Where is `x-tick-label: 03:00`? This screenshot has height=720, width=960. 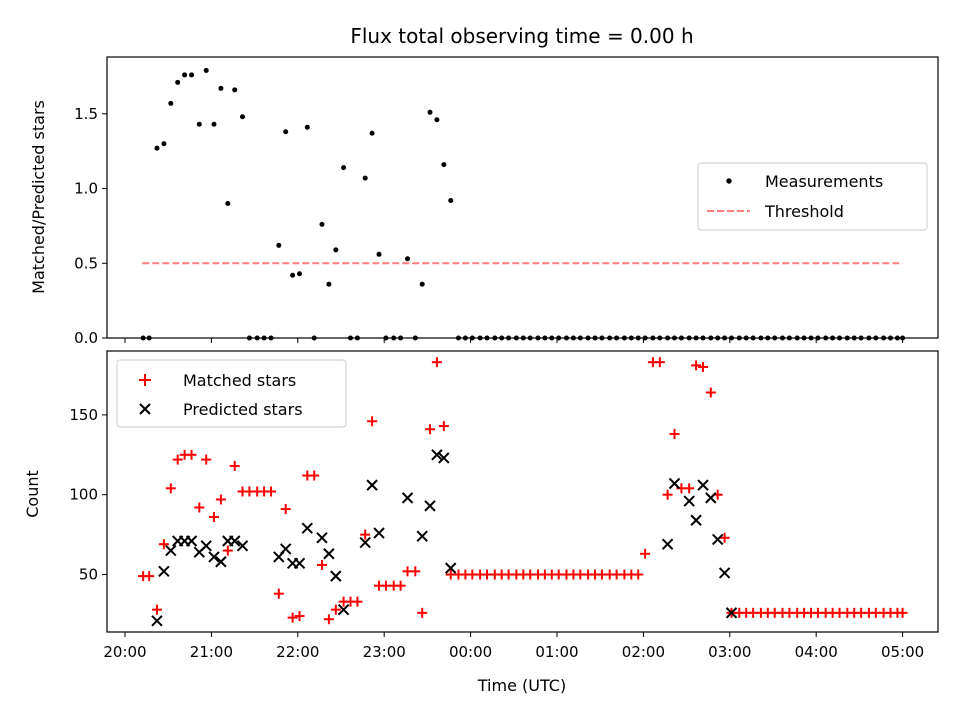 x-tick-label: 03:00 is located at coordinates (729, 652).